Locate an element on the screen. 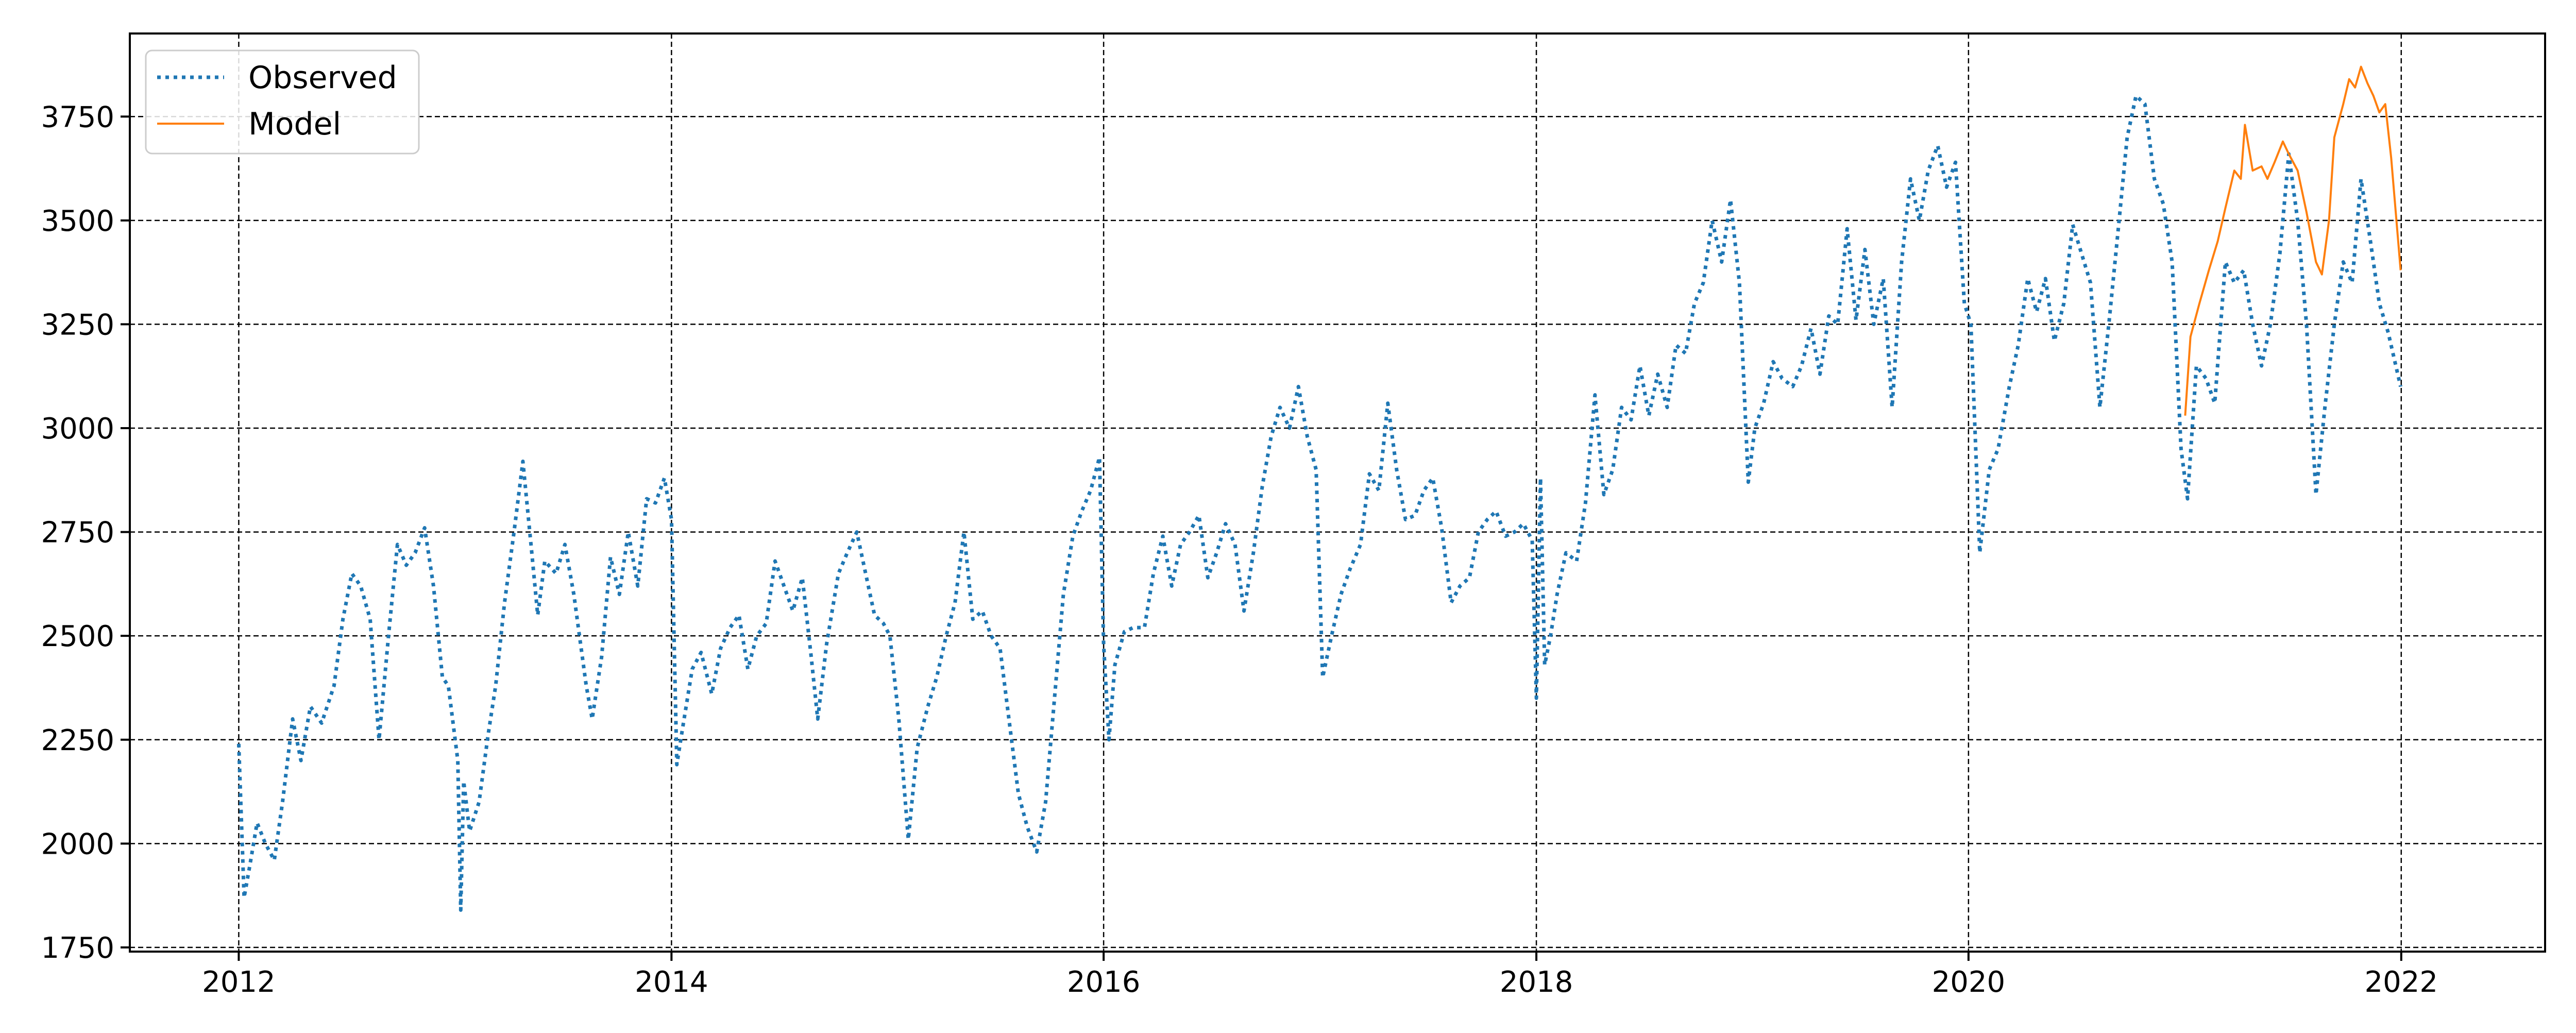 Image resolution: width=2576 pixels, height=1033 pixels. y-tick-label: 2750 is located at coordinates (77, 533).